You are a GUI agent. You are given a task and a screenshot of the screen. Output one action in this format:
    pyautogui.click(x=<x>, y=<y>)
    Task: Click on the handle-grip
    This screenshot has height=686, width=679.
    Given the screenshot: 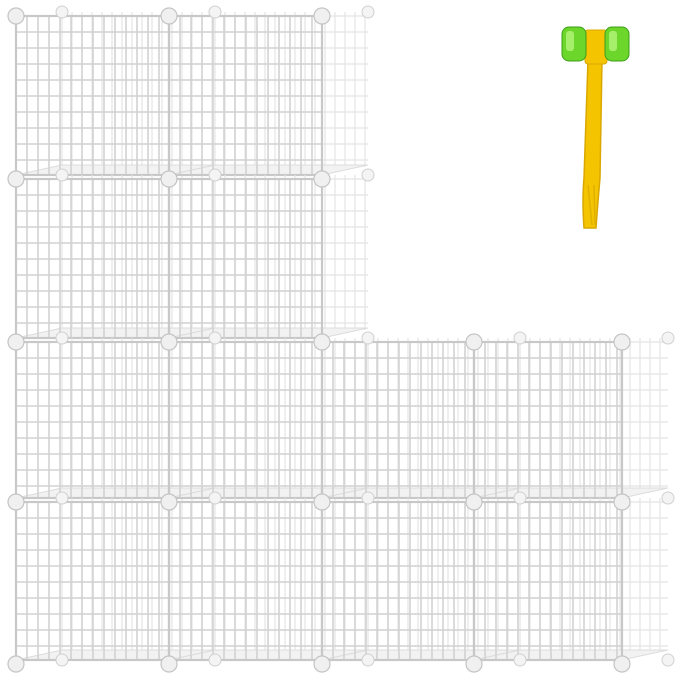 What is the action you would take?
    pyautogui.click(x=591, y=205)
    